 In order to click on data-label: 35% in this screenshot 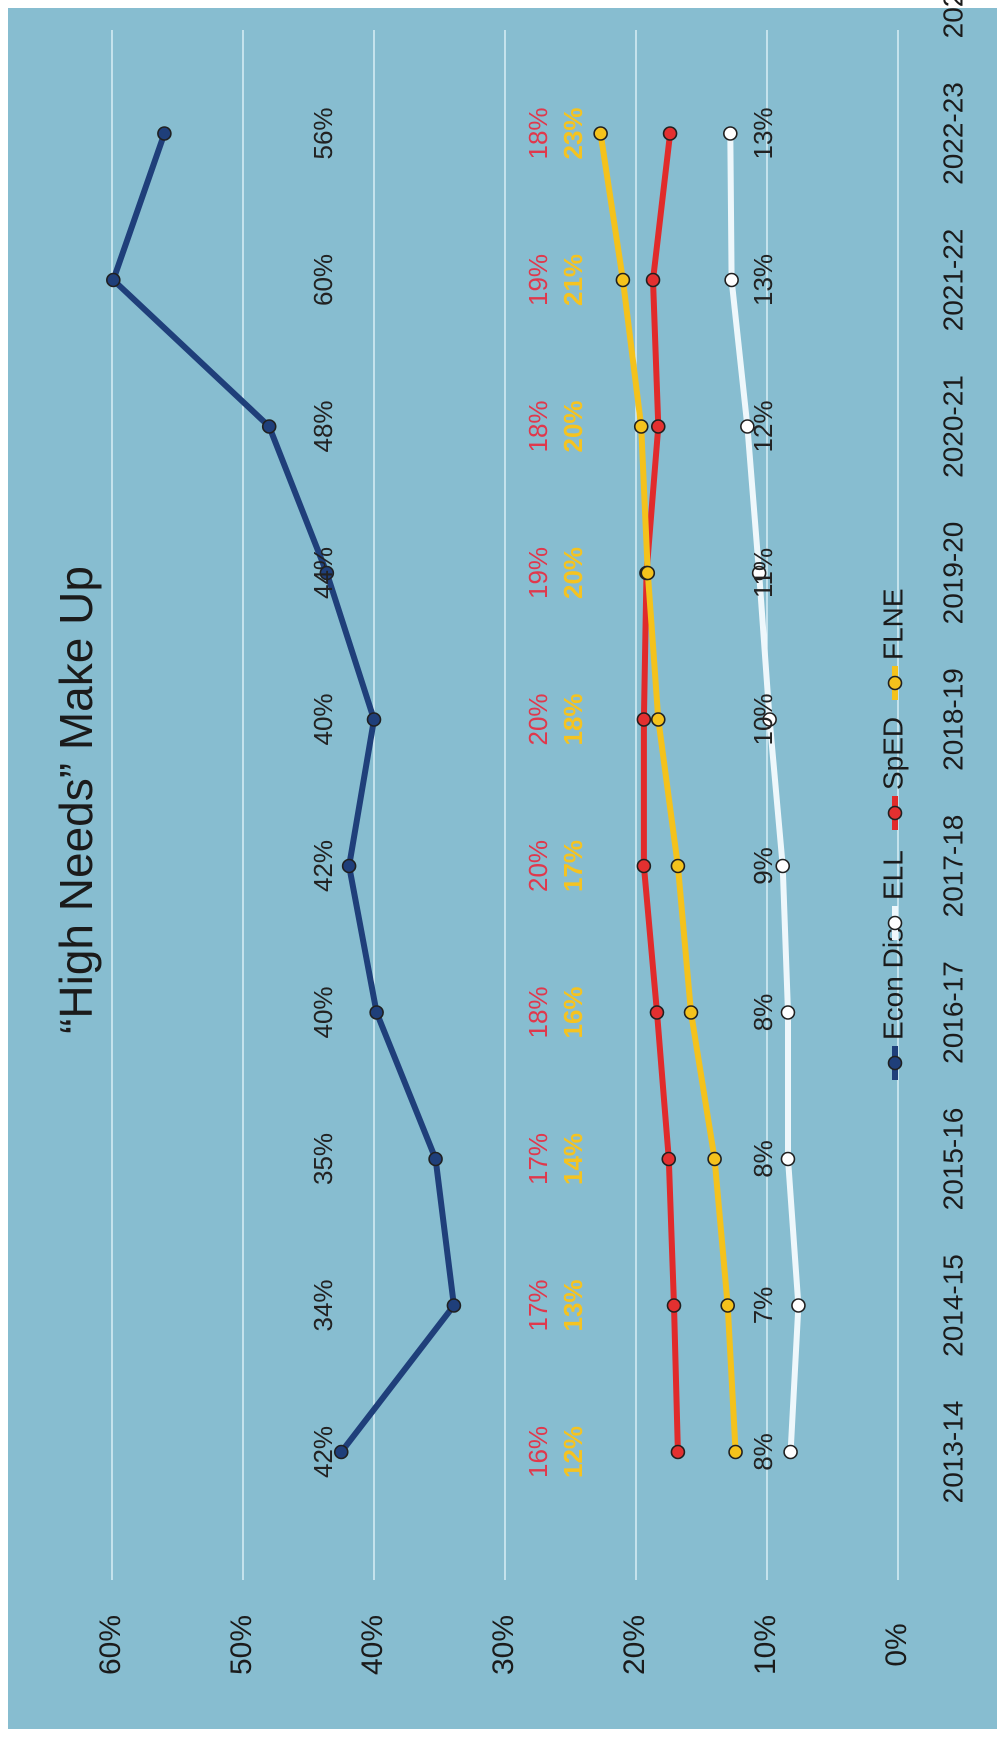, I will do `click(323, 1159)`.